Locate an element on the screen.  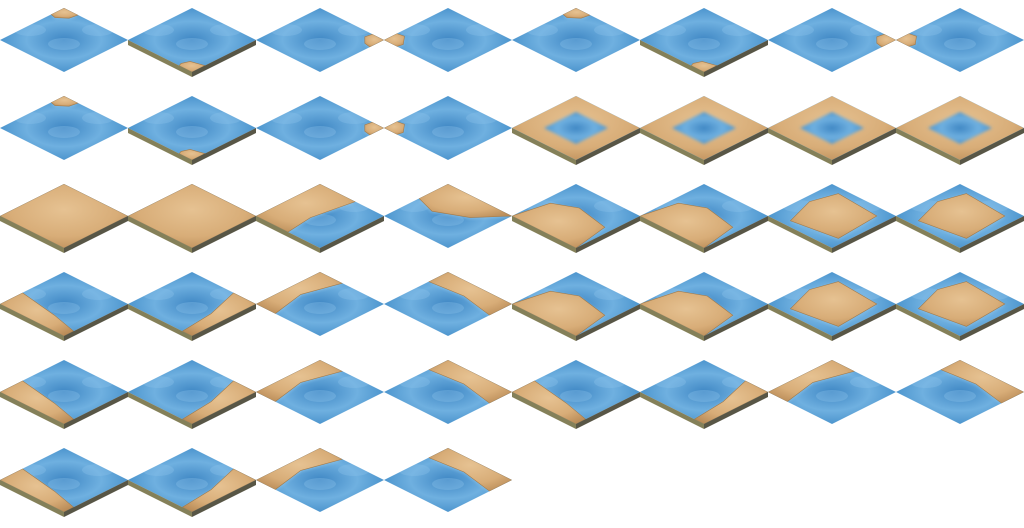
tile-water-islet-top-b is located at coordinates (576, 40).